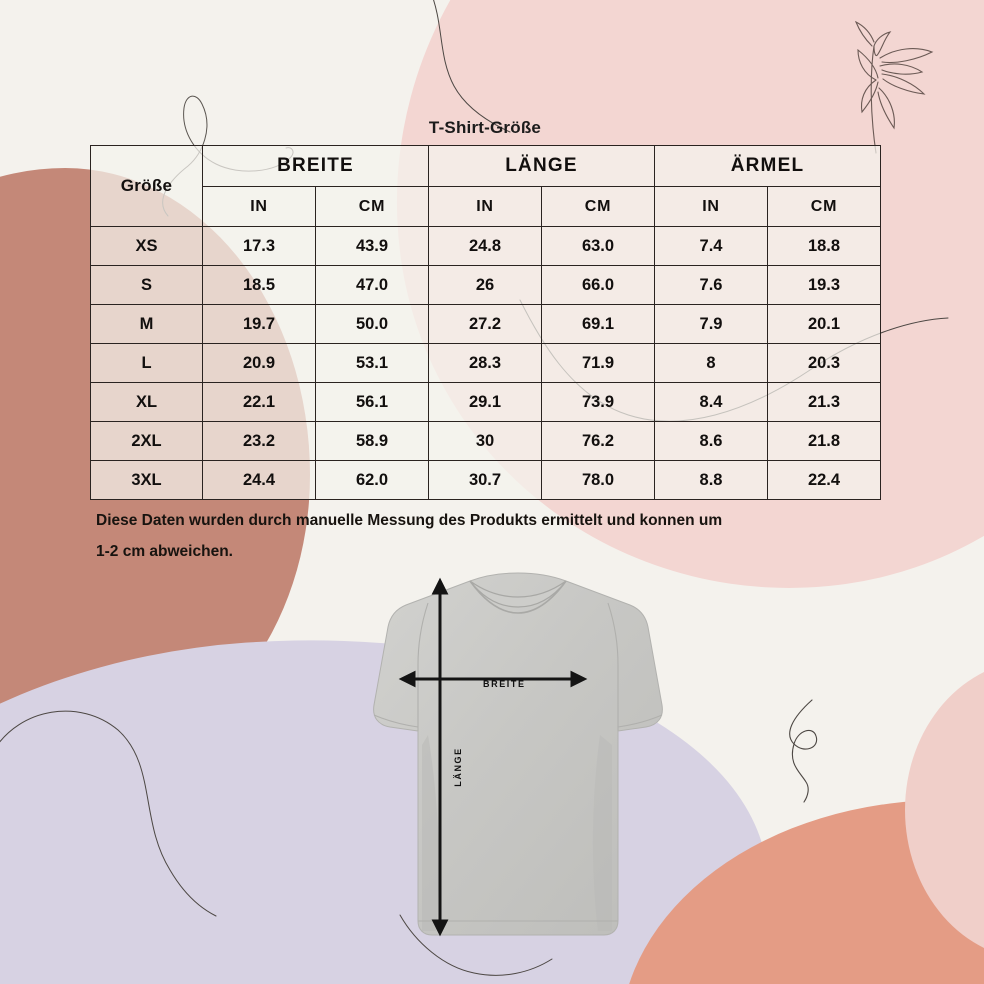  Describe the element at coordinates (711, 246) in the screenshot. I see `cell-aermel-in: 7.4` at that location.